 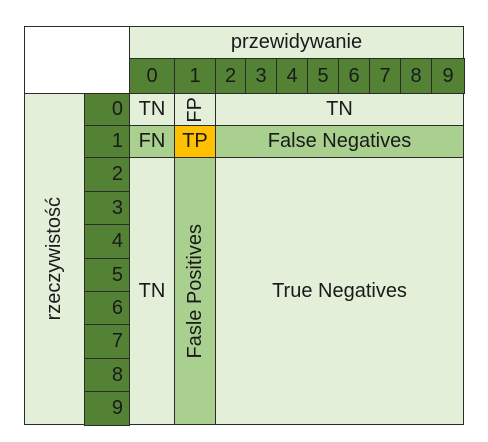 I want to click on actual-label-1: 1, so click(x=107, y=141).